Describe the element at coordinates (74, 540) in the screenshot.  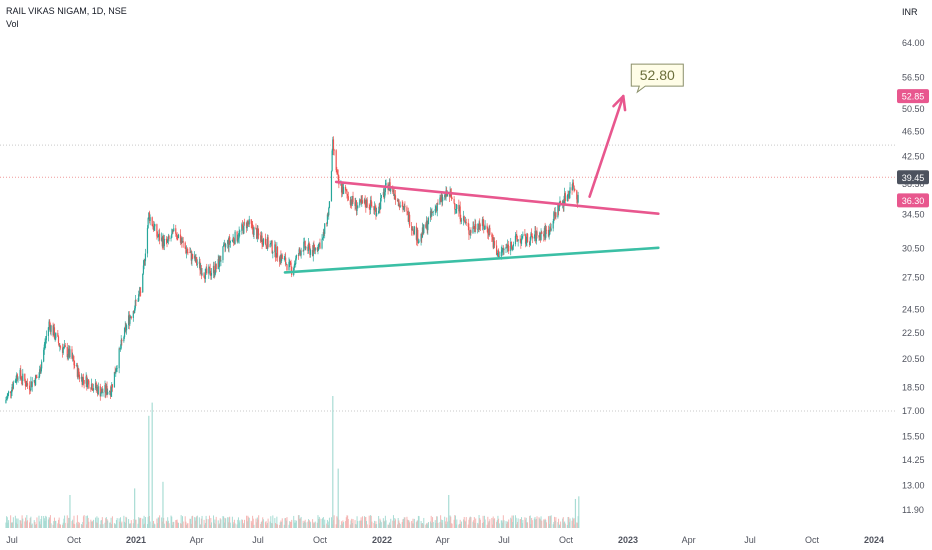
I see `time-tick-label: Oct` at that location.